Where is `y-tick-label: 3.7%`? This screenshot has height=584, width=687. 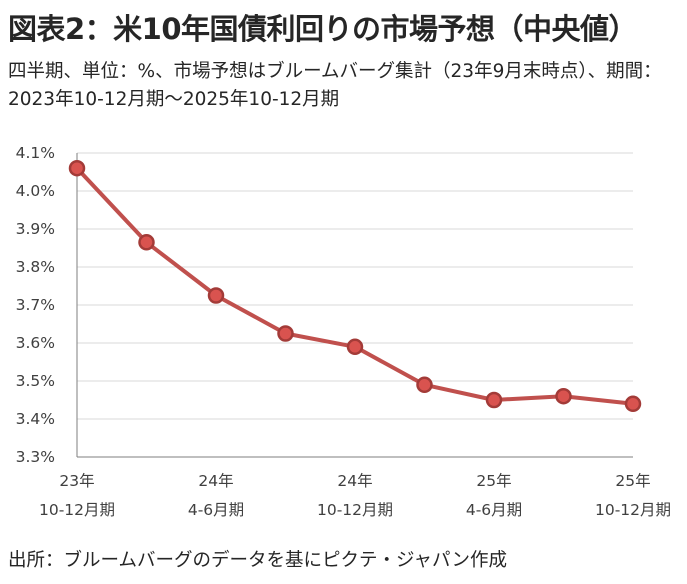 y-tick-label: 3.7% is located at coordinates (35, 305).